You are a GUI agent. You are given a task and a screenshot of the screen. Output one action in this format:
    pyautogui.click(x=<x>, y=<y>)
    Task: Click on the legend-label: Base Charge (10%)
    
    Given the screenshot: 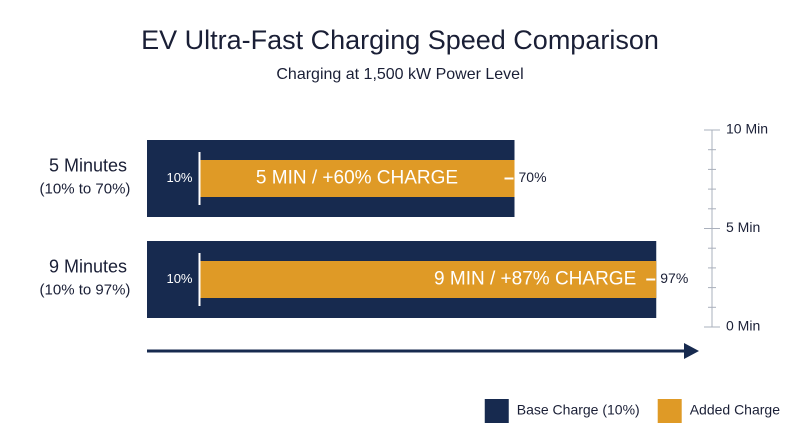 What is the action you would take?
    pyautogui.click(x=578, y=410)
    